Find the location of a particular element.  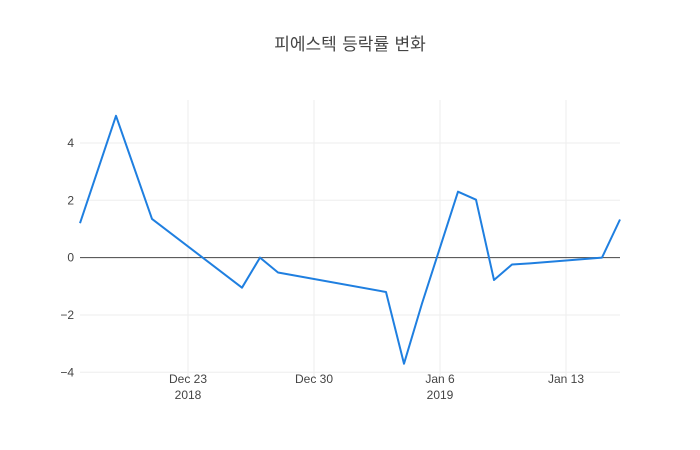

x-tick-label: Jan 13 is located at coordinates (566, 379).